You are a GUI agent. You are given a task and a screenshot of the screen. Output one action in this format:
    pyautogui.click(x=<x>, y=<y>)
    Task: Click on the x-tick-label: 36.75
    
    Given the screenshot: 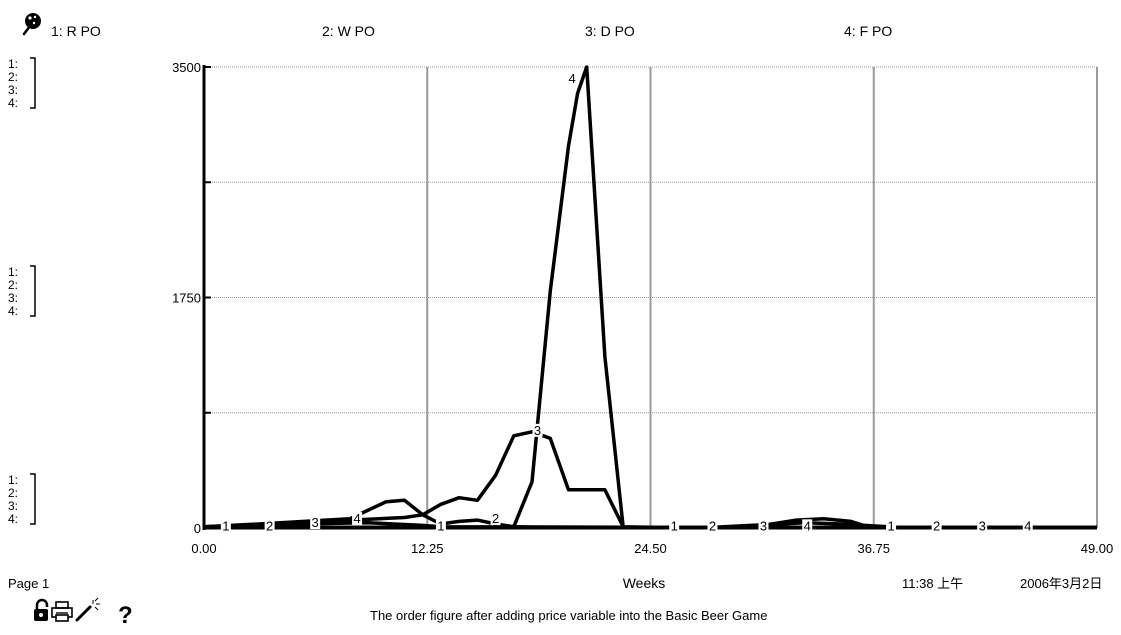 What is the action you would take?
    pyautogui.click(x=873, y=548)
    